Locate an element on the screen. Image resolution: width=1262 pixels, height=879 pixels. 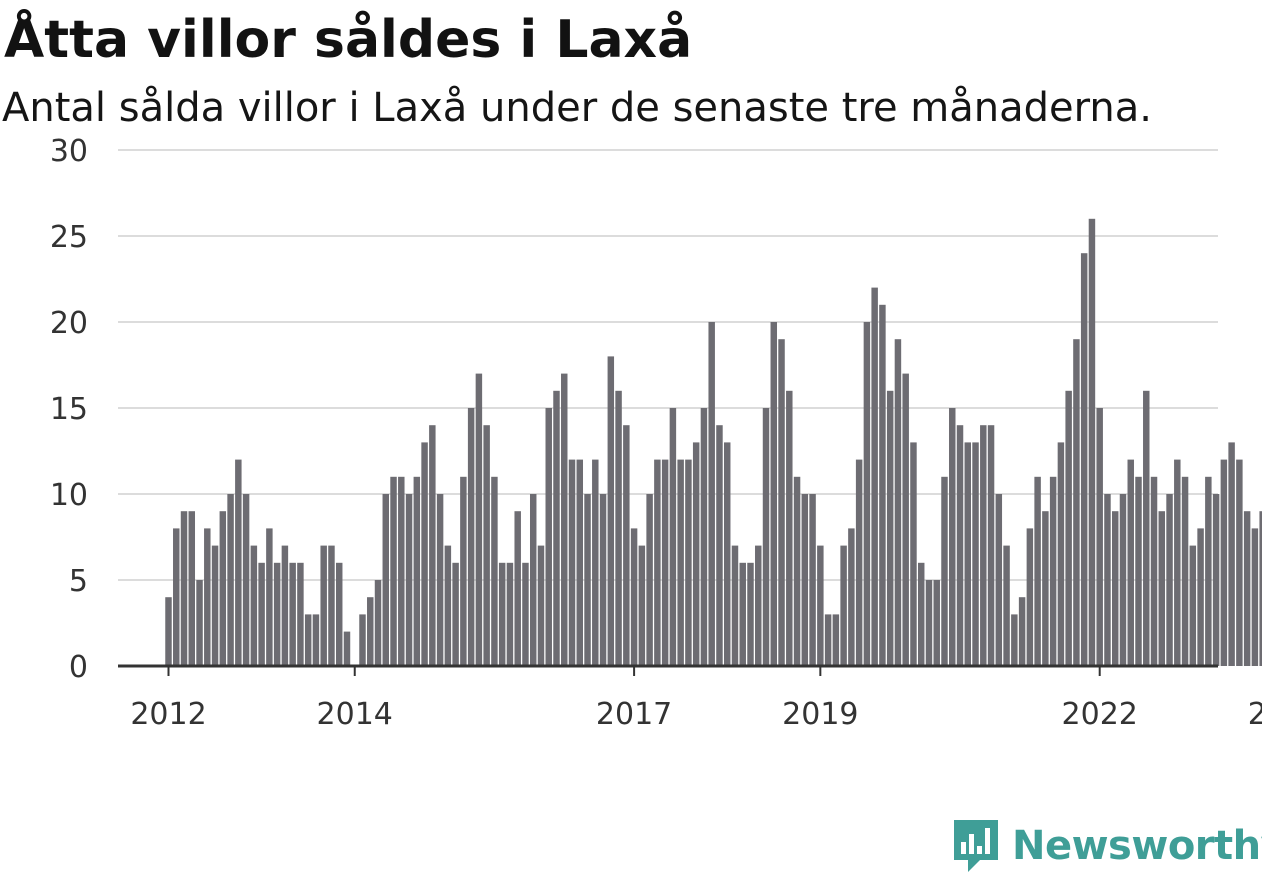
x-tick-label: 2012 is located at coordinates (168, 714).